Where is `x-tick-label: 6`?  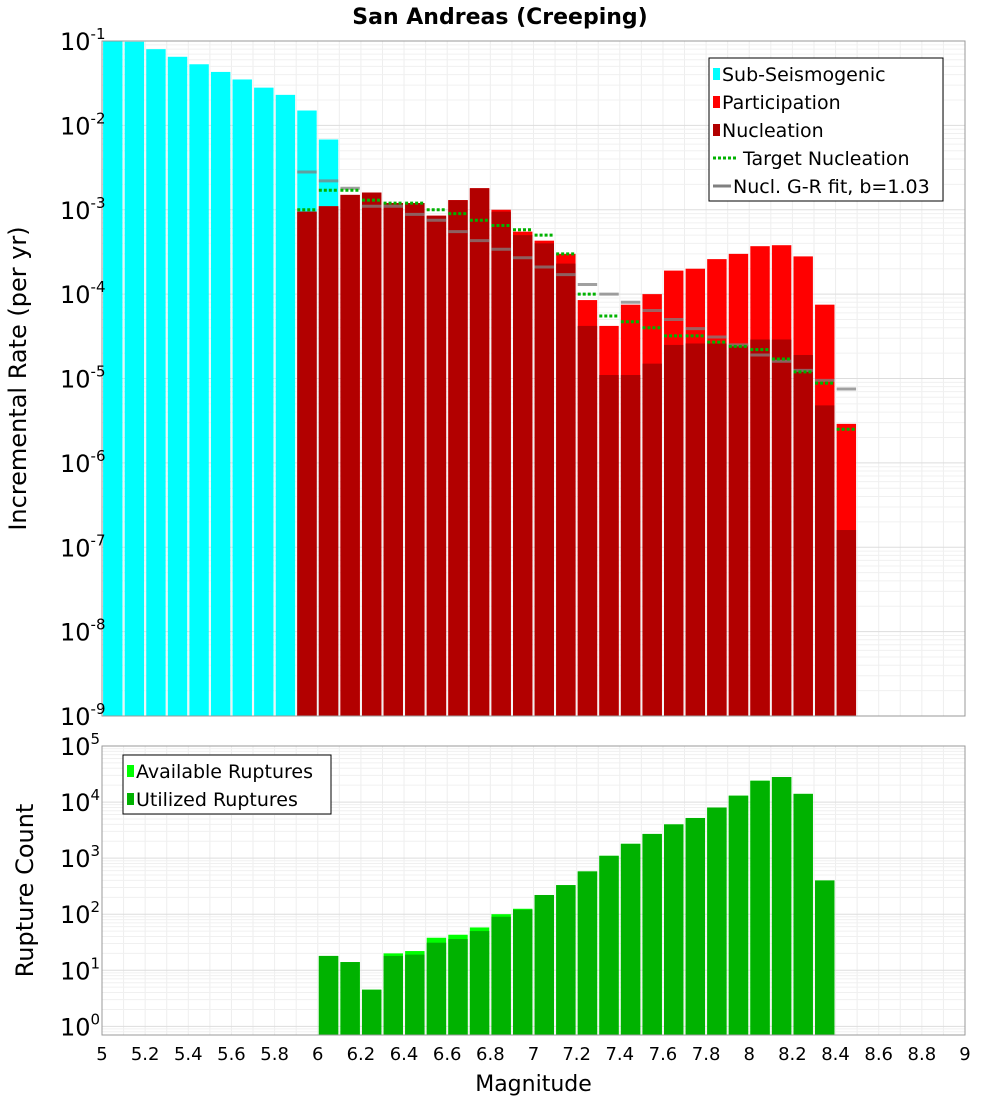
x-tick-label: 6 is located at coordinates (317, 1054).